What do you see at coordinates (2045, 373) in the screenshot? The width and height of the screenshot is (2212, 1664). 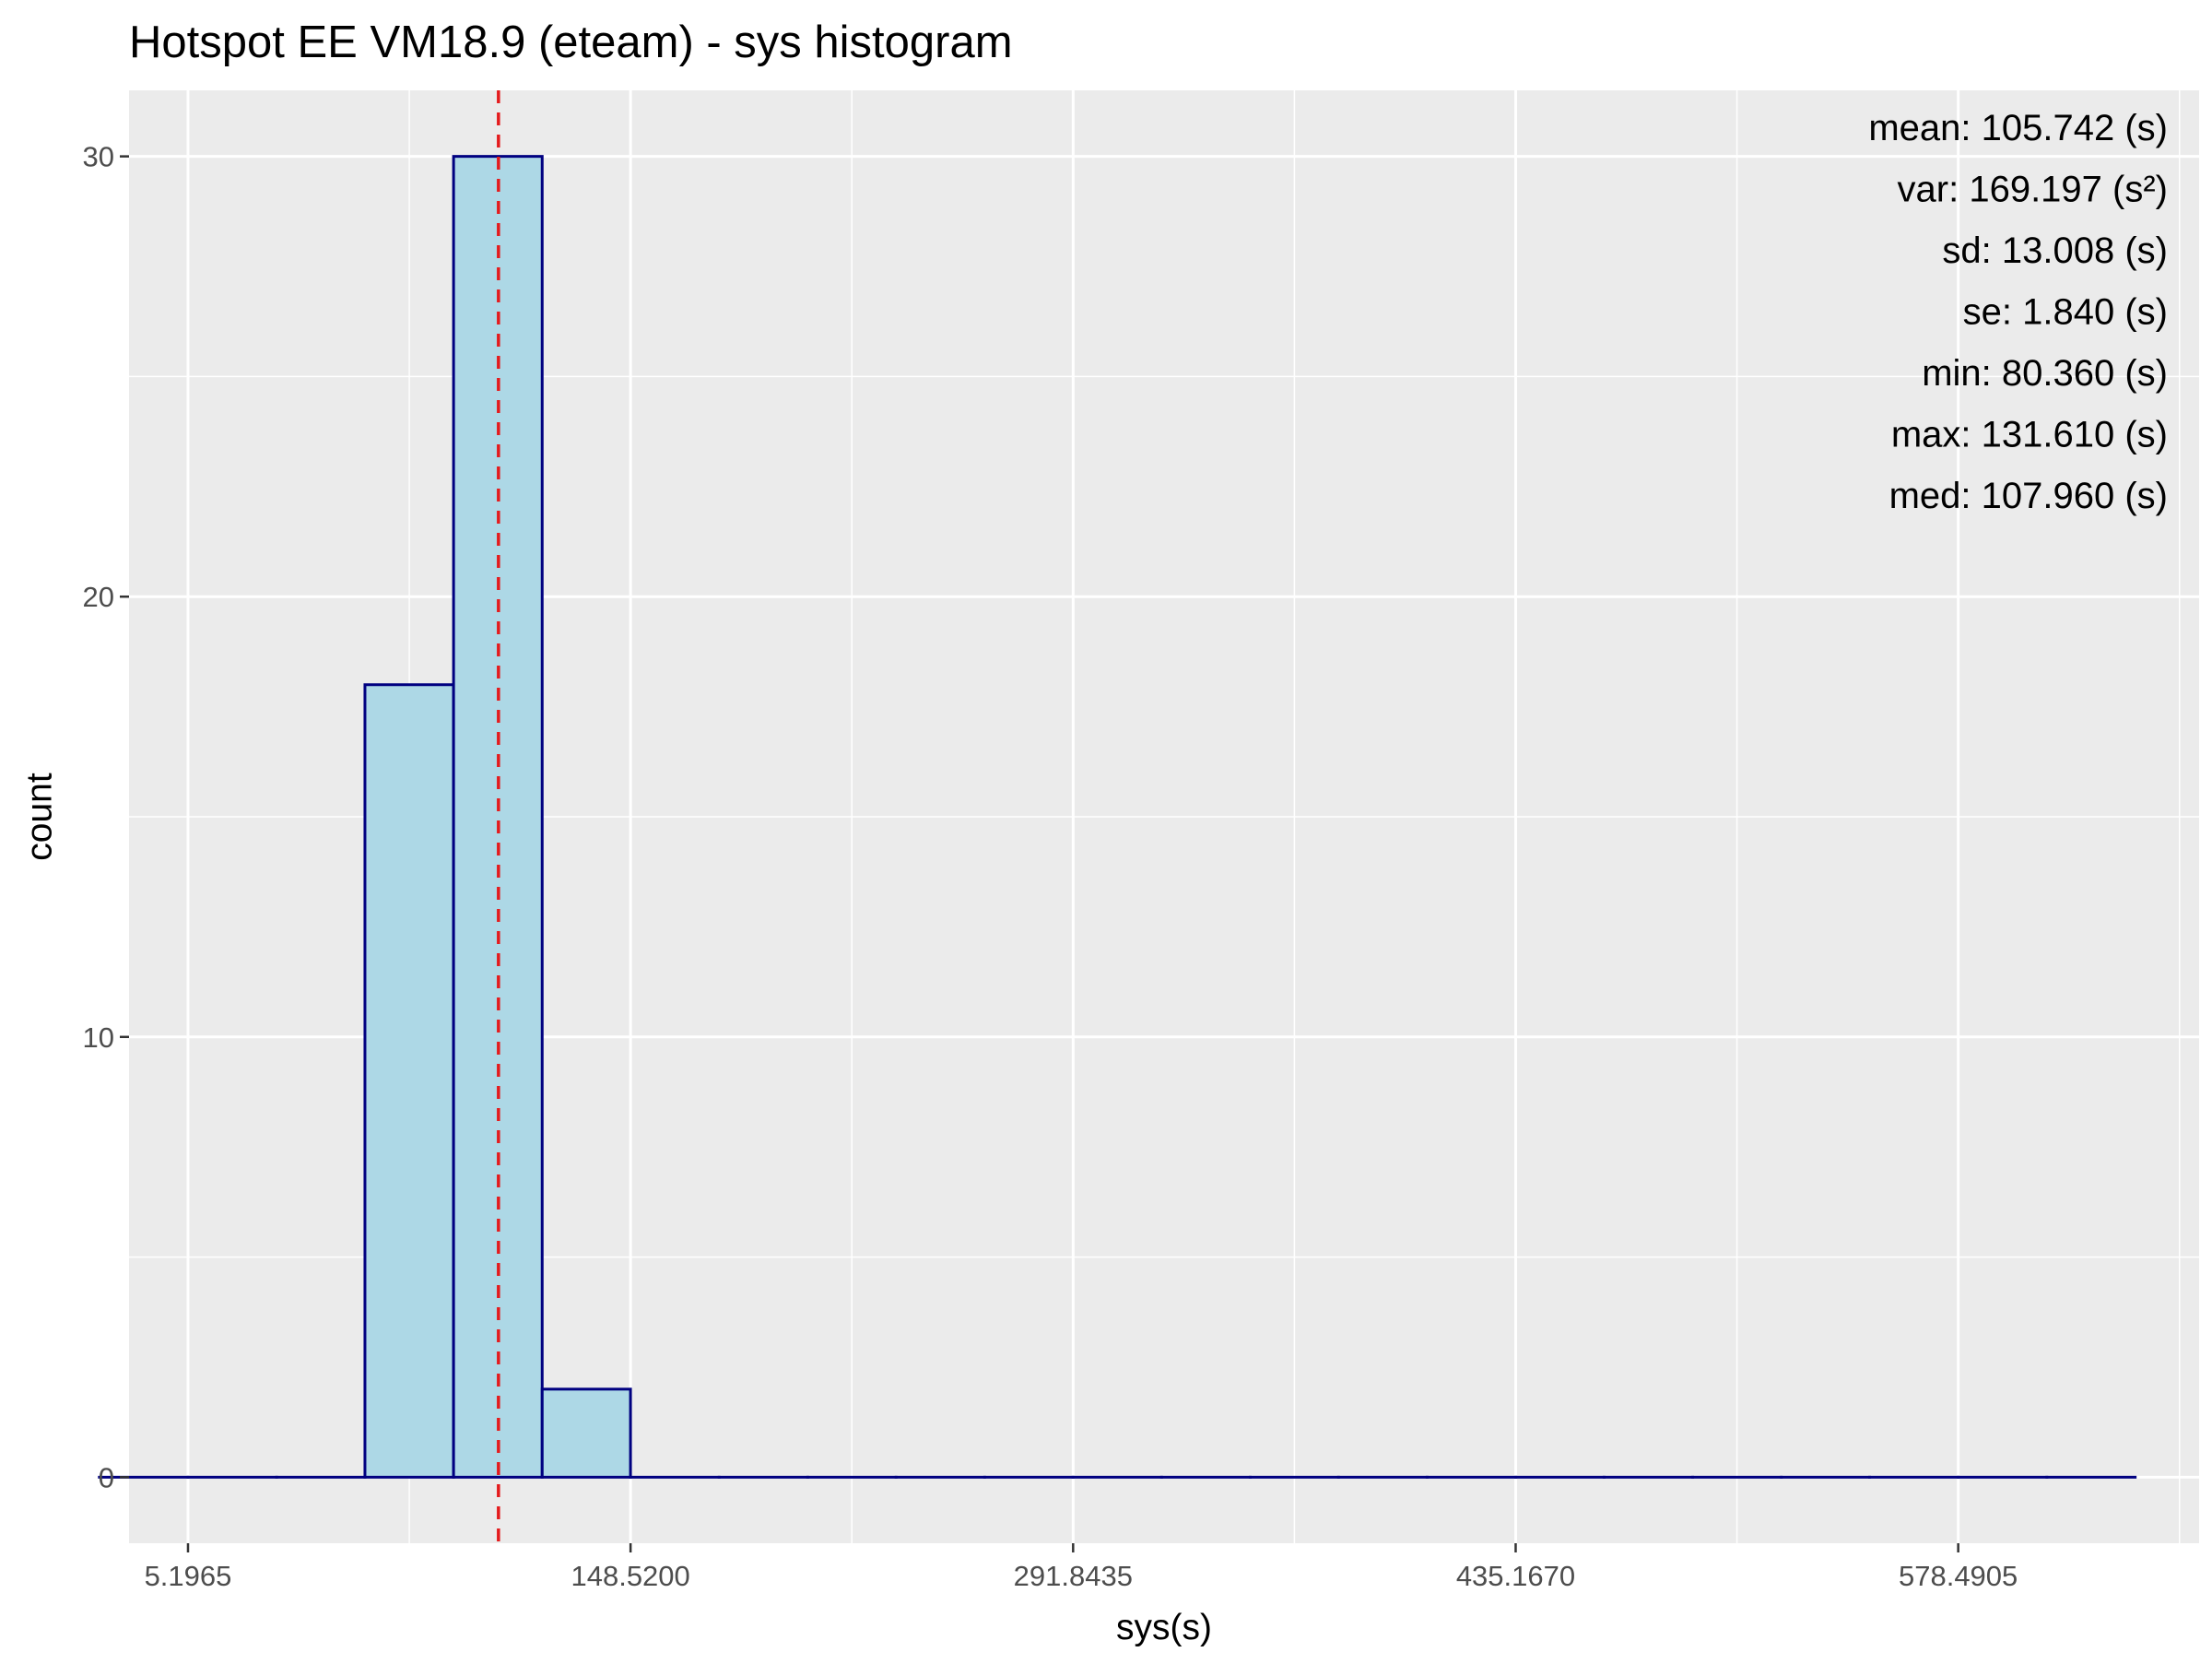 I see `stat-line: min: 80.360 (s)` at bounding box center [2045, 373].